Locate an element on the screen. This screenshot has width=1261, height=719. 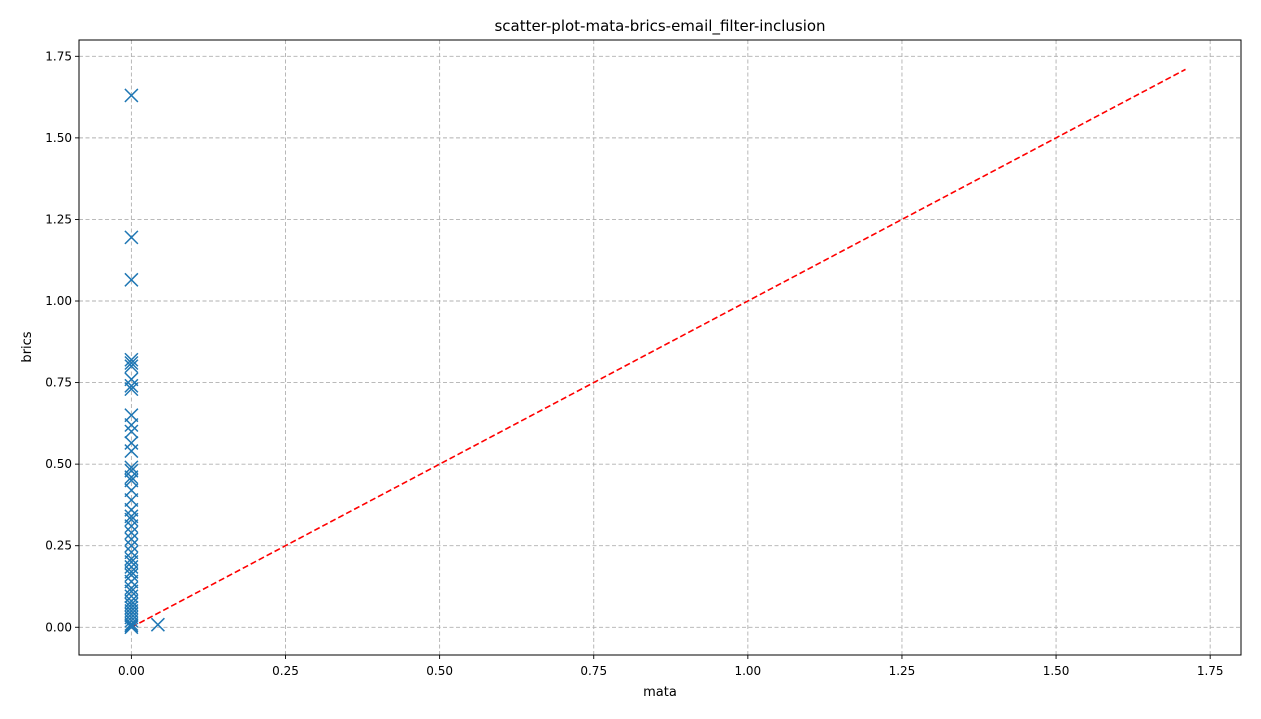
y-tick-label: 0.25 is located at coordinates (58, 546).